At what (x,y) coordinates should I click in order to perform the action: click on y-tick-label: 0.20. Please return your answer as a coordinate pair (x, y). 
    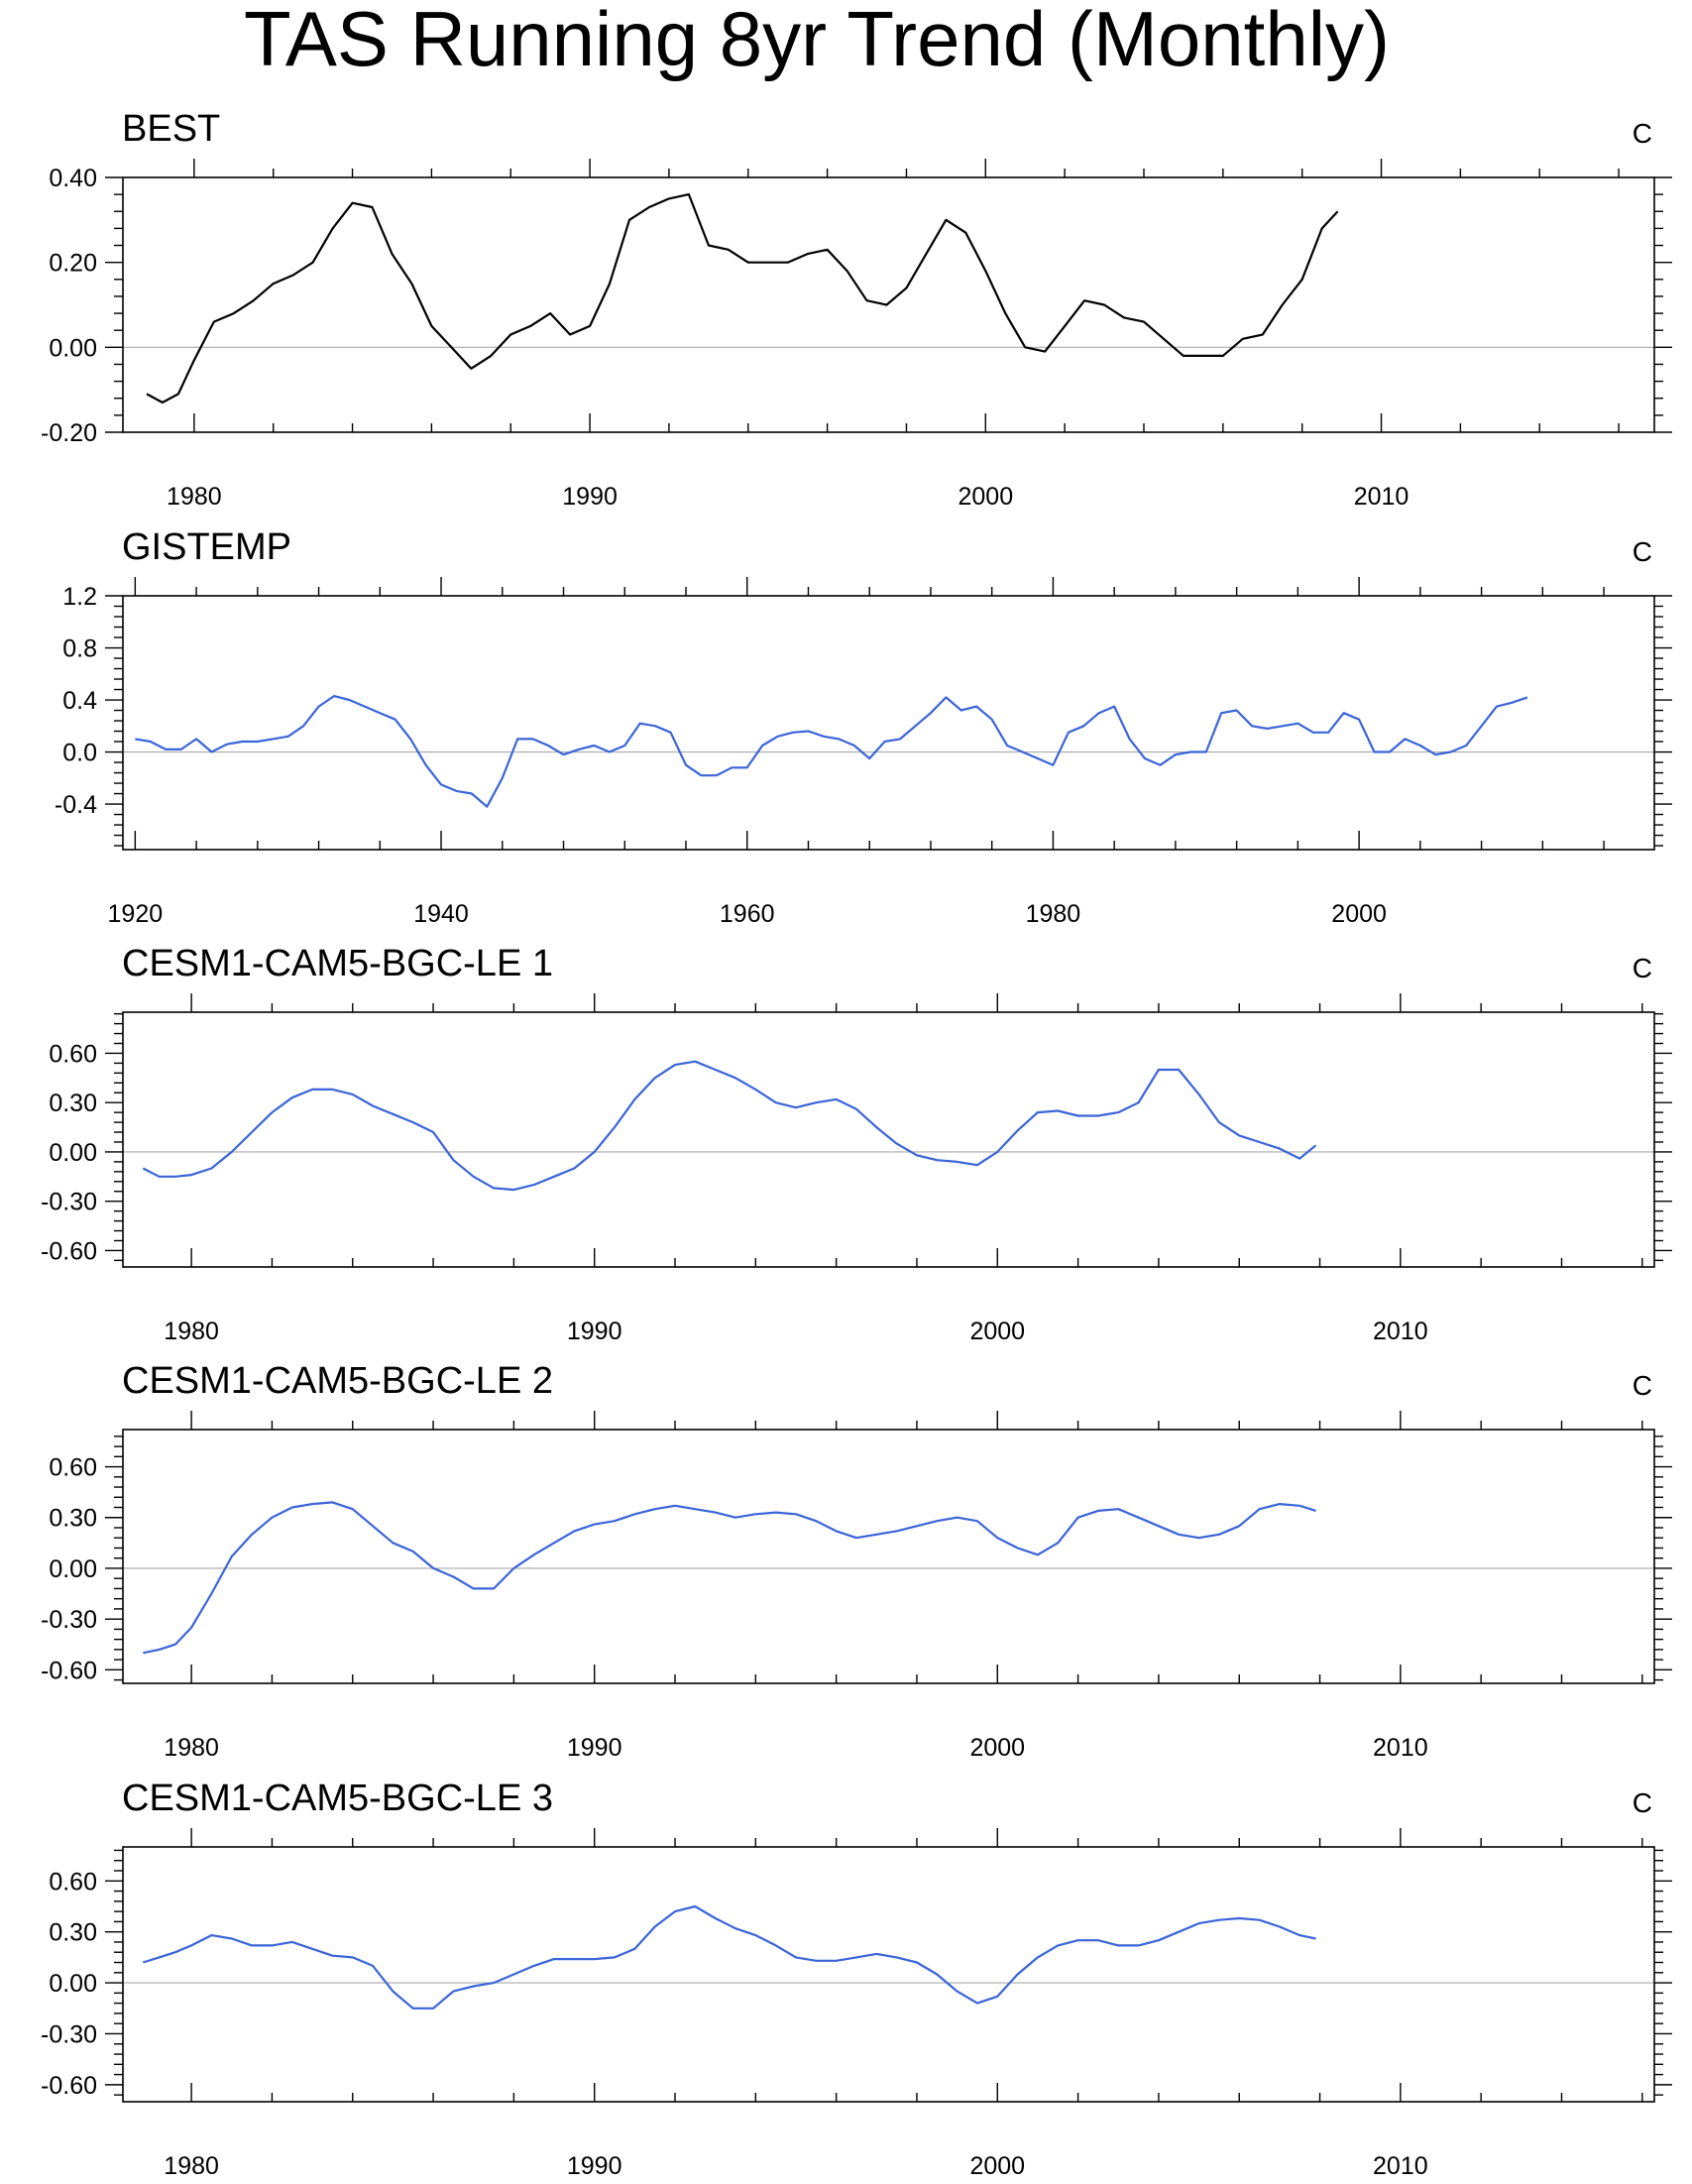
    Looking at the image, I should click on (73, 264).